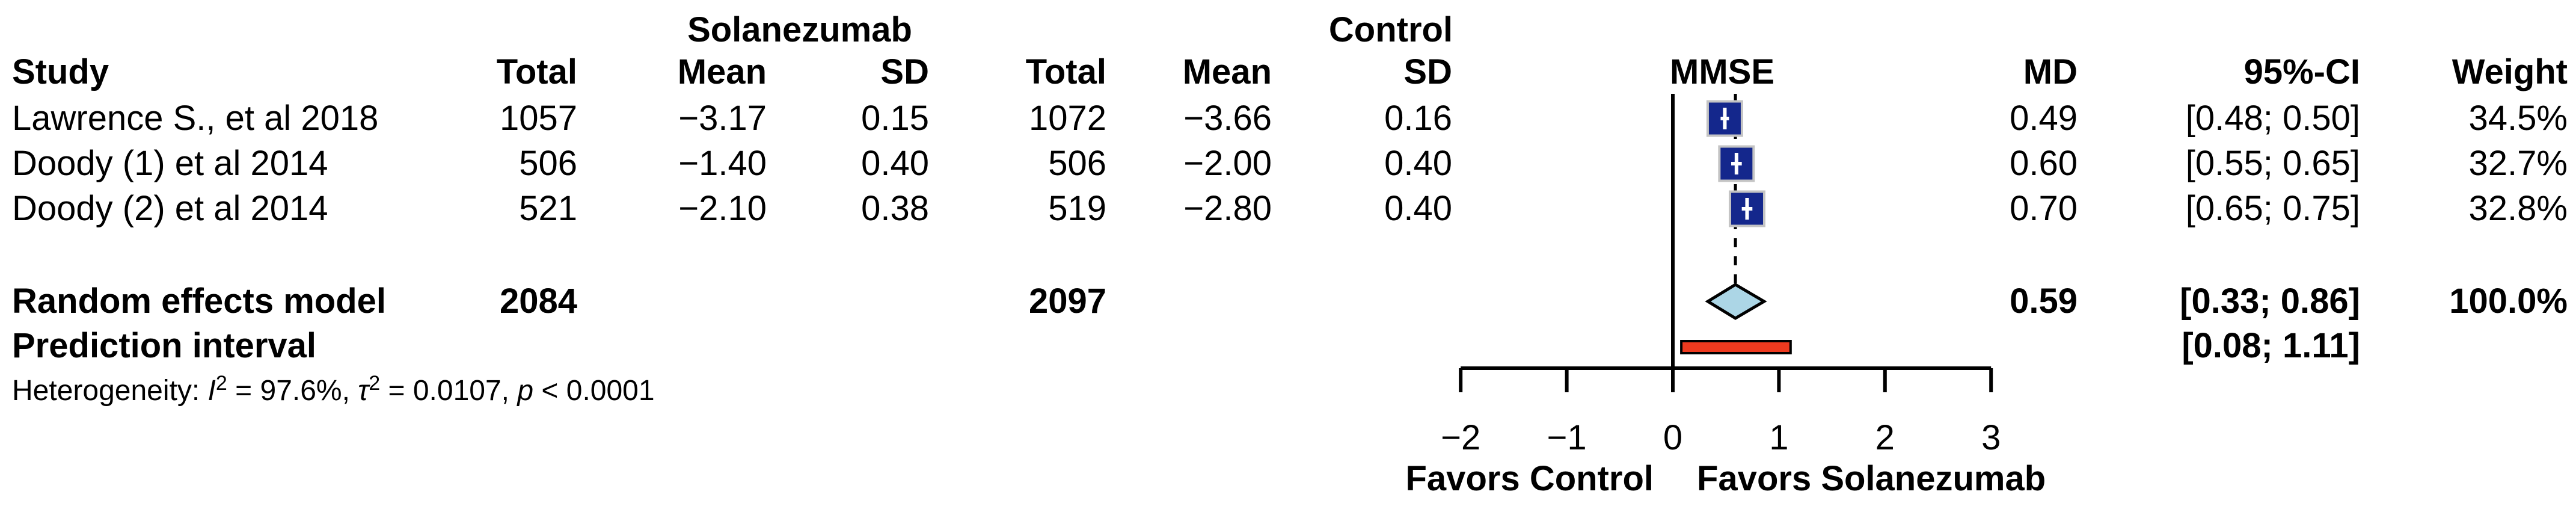  I want to click on ctrl-mean-column-header: Mean, so click(1227, 72).